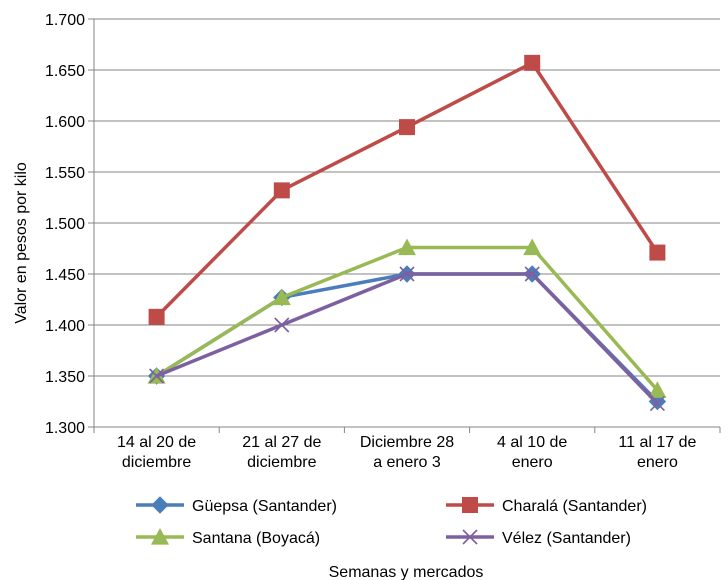  I want to click on y-tick-label: 1.450, so click(65, 275).